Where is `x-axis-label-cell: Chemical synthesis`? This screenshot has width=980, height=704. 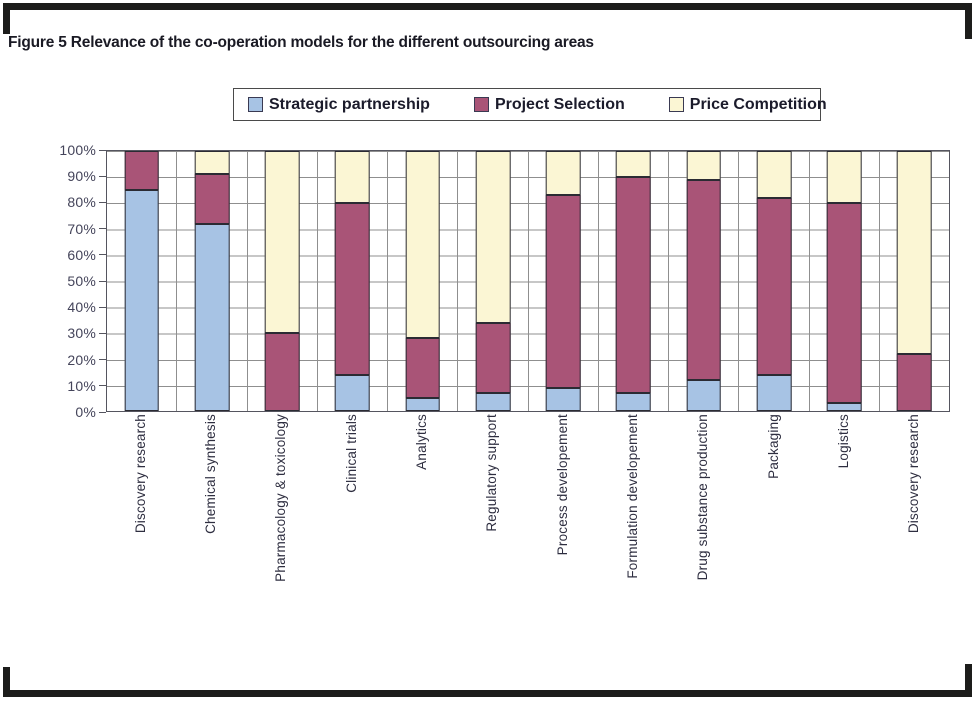 x-axis-label-cell: Chemical synthesis is located at coordinates (211, 534).